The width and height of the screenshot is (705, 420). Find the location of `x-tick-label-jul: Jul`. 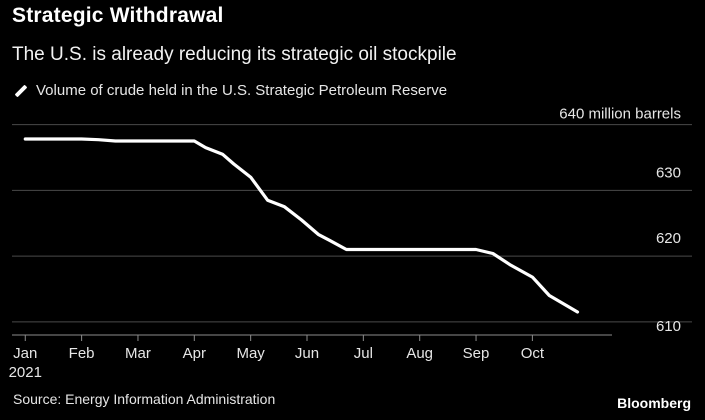

x-tick-label-jul: Jul is located at coordinates (363, 353).